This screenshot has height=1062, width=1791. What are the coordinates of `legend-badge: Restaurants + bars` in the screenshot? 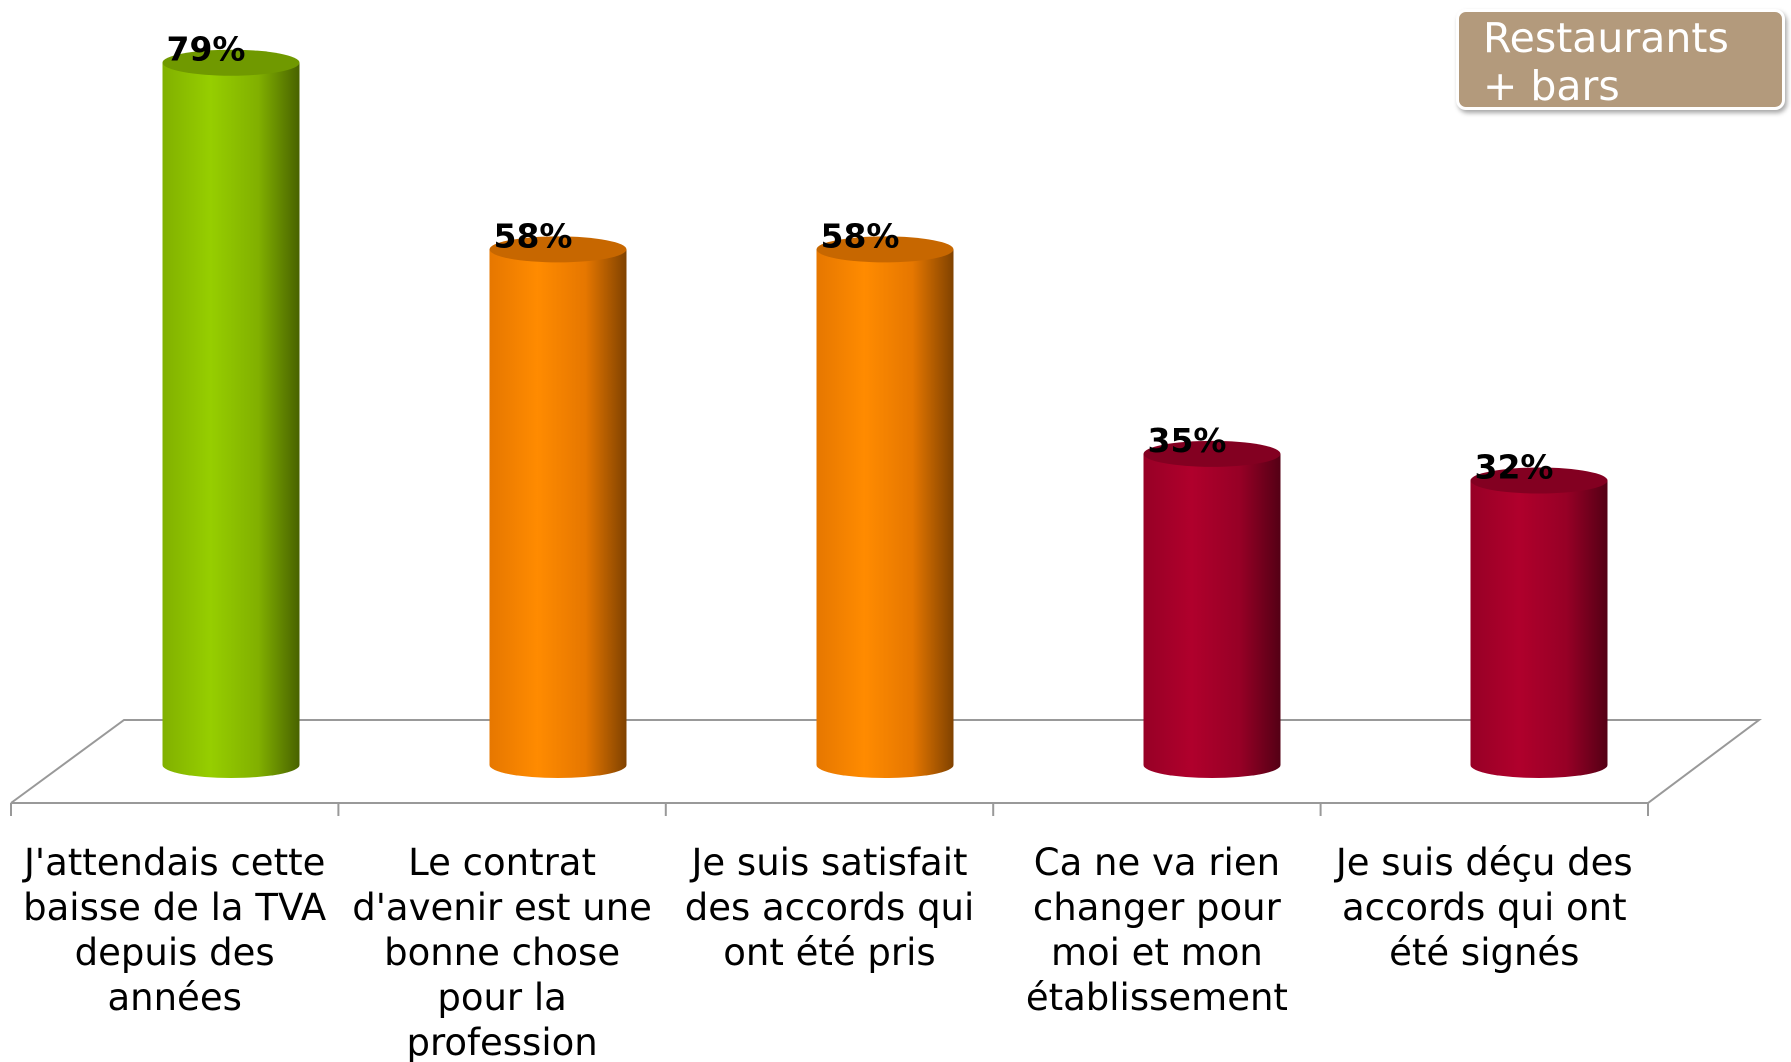 It's located at (1620, 59).